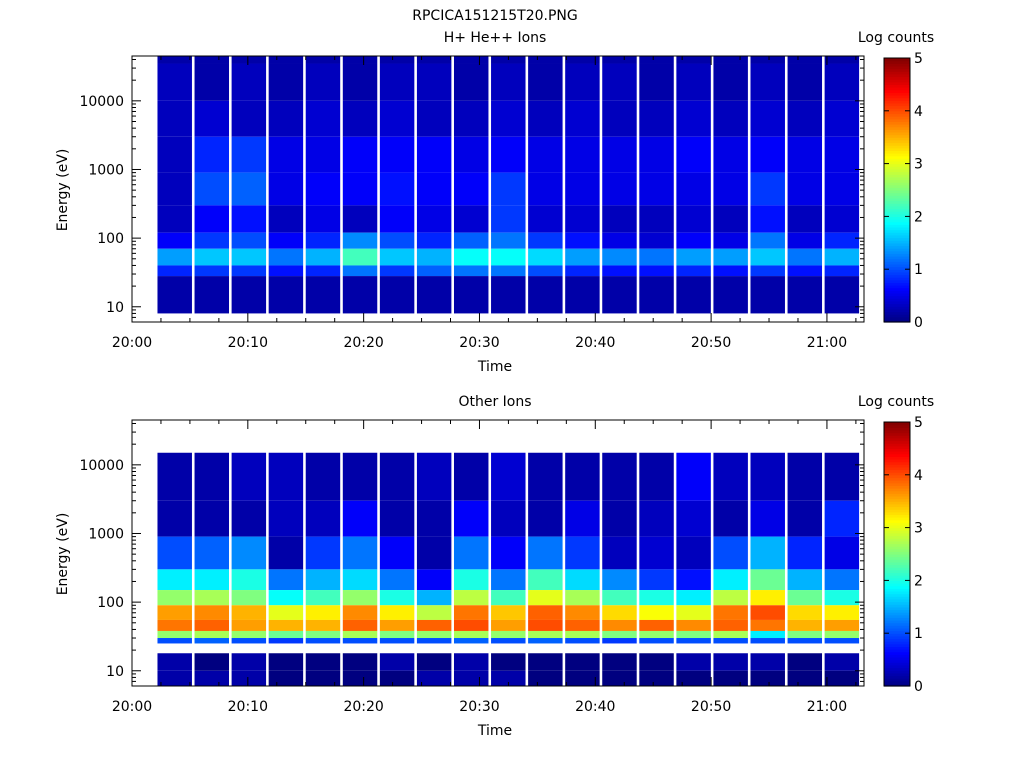 The image size is (1024, 768). Describe the element at coordinates (896, 402) in the screenshot. I see `colorbar-label: Log counts` at that location.